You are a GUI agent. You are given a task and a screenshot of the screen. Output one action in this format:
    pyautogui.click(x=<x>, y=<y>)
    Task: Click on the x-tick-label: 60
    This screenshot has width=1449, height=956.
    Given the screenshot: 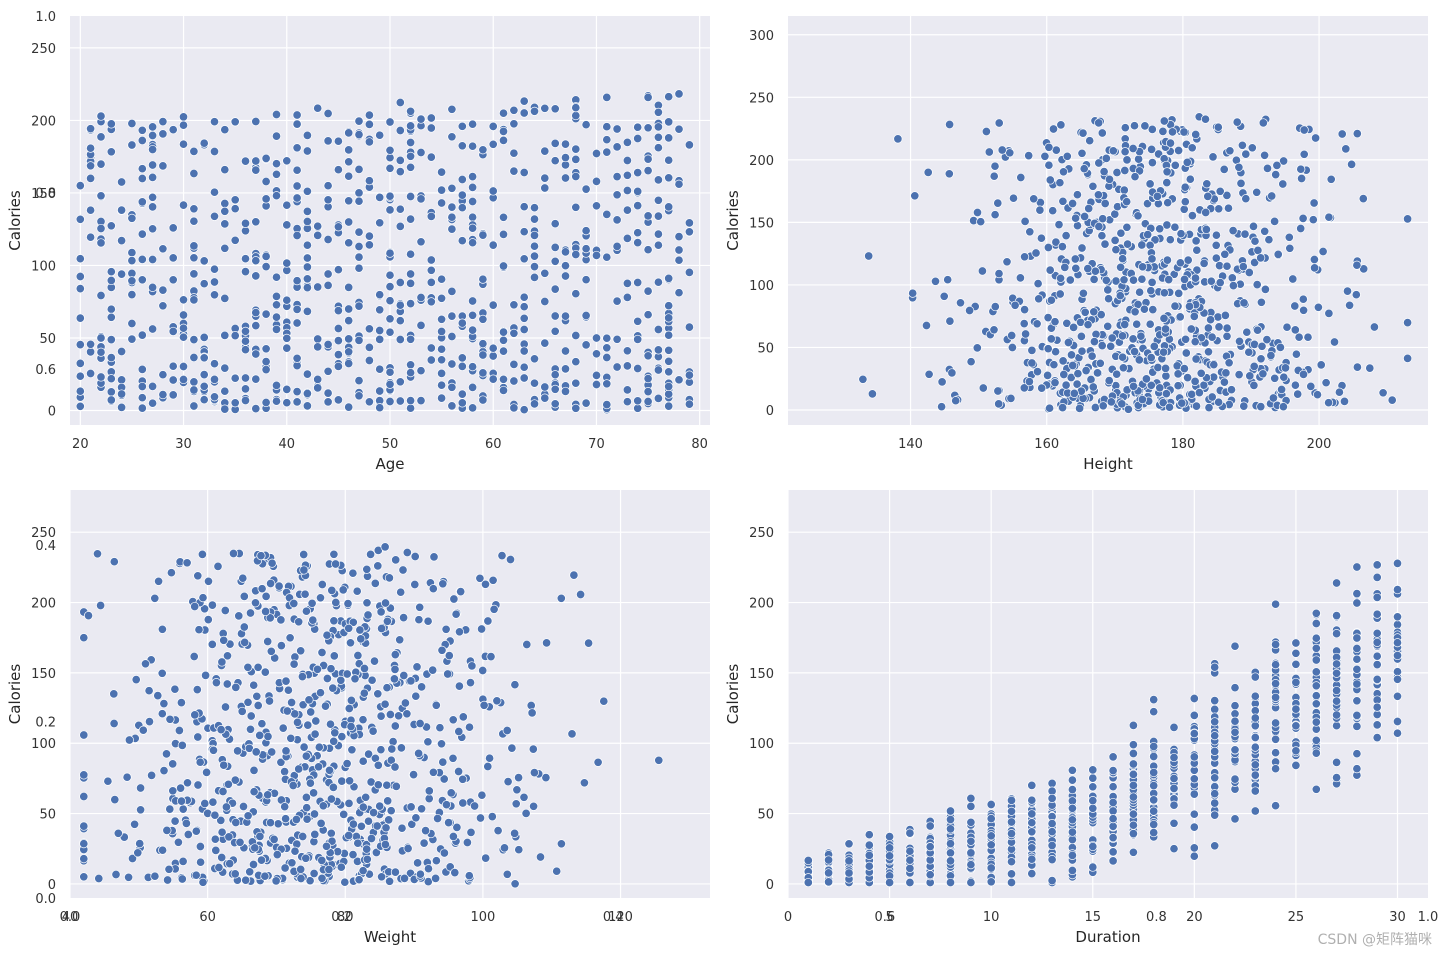 What is the action you would take?
    pyautogui.click(x=207, y=917)
    